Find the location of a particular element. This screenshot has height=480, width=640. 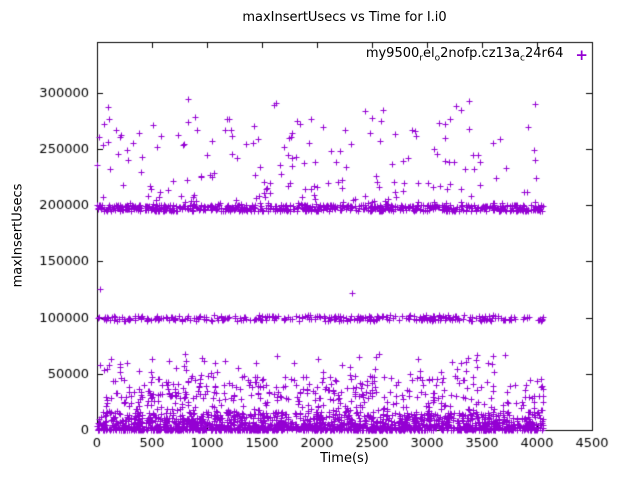

plus-marker-icon: + is located at coordinates (581, 54).